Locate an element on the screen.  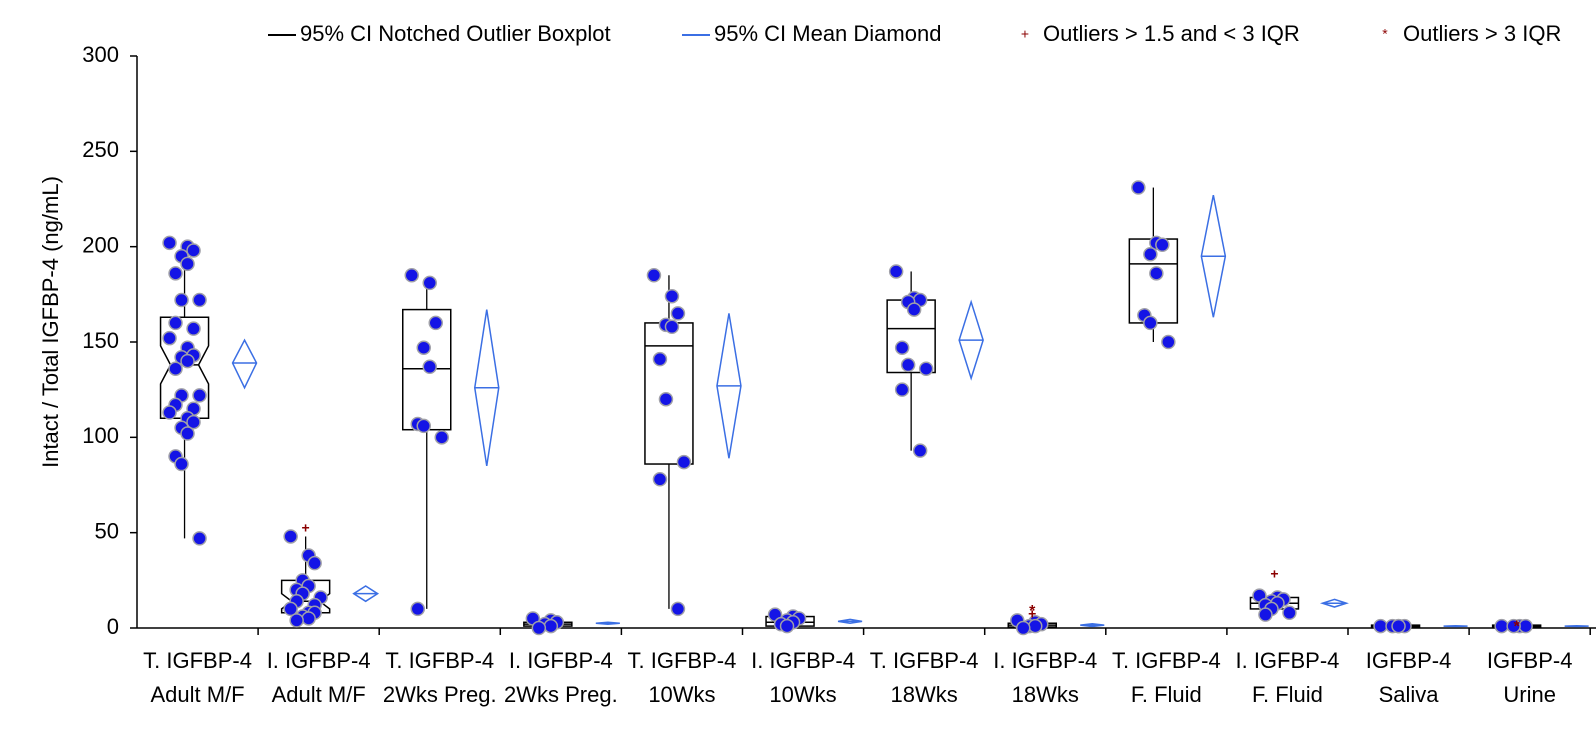
y-tick-label: 250 is located at coordinates (100, 149).